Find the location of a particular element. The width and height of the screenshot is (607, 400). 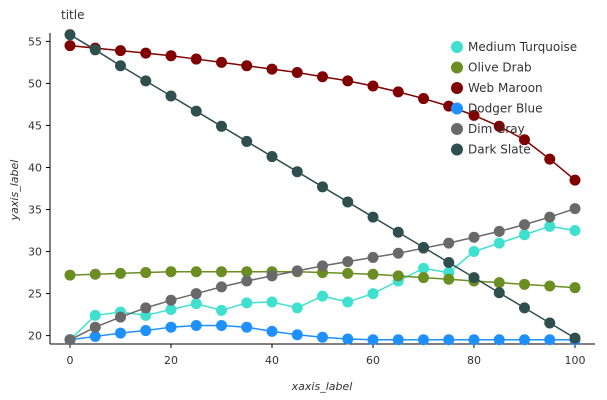

legend-marker-olive-drab is located at coordinates (457, 67).